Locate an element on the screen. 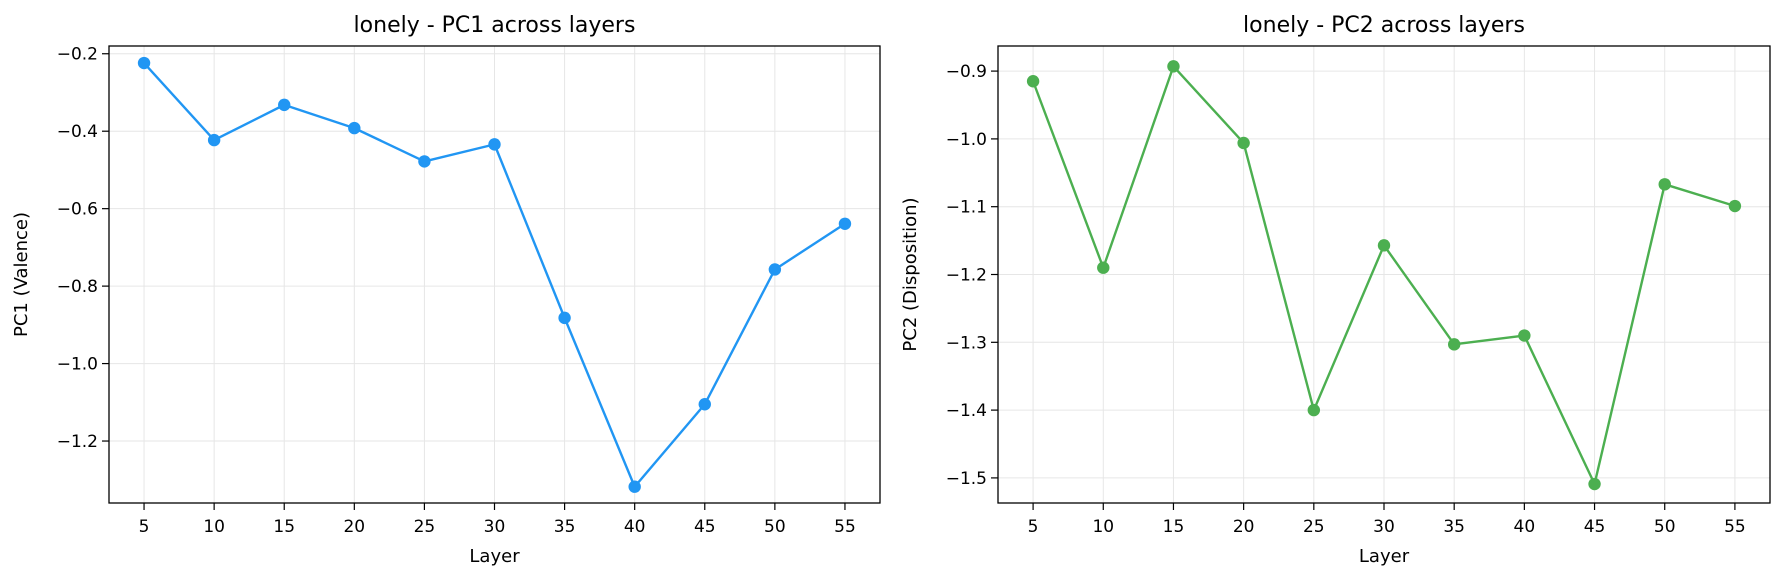 This screenshot has height=581, width=1784. y-tick-label: −0.8 is located at coordinates (77, 287).